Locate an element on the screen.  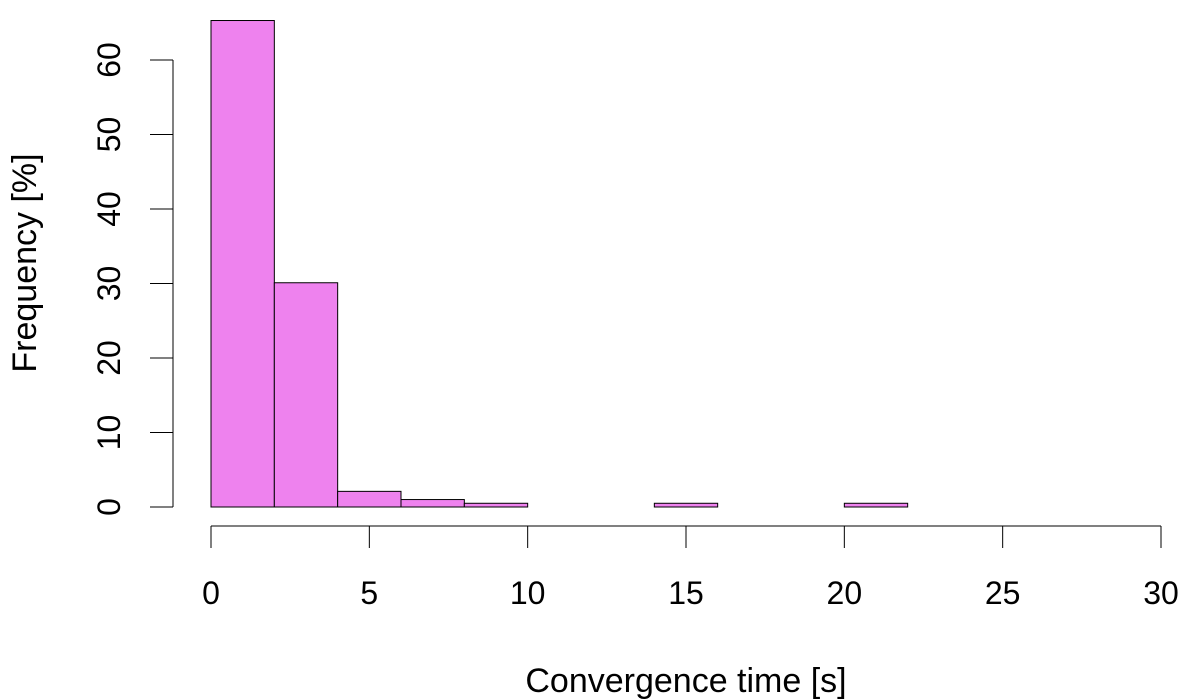
y-tick-label: 20 is located at coordinates (109, 358).